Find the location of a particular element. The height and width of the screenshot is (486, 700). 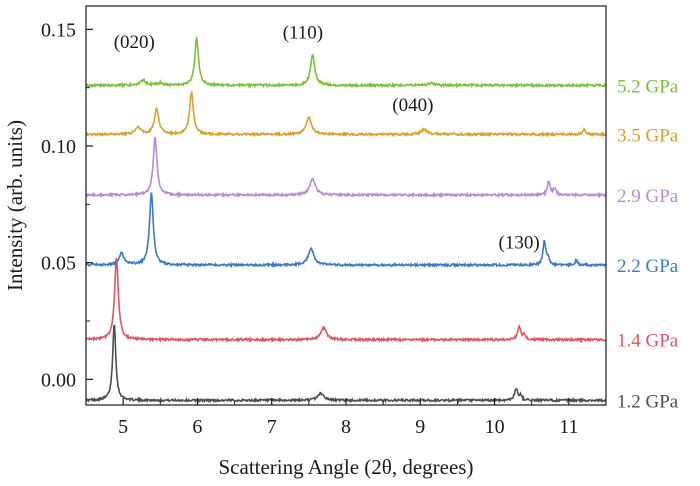

peak-label: (110) is located at coordinates (303, 33).